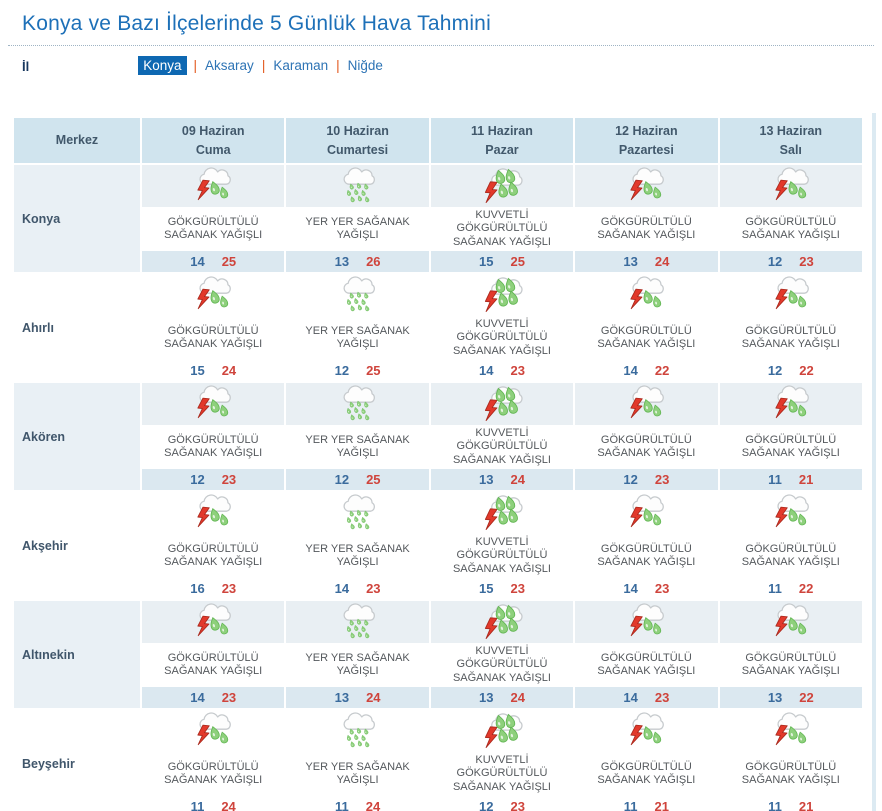 This screenshot has width=882, height=811. I want to click on temperature-pair: 12 23, so click(502, 803).